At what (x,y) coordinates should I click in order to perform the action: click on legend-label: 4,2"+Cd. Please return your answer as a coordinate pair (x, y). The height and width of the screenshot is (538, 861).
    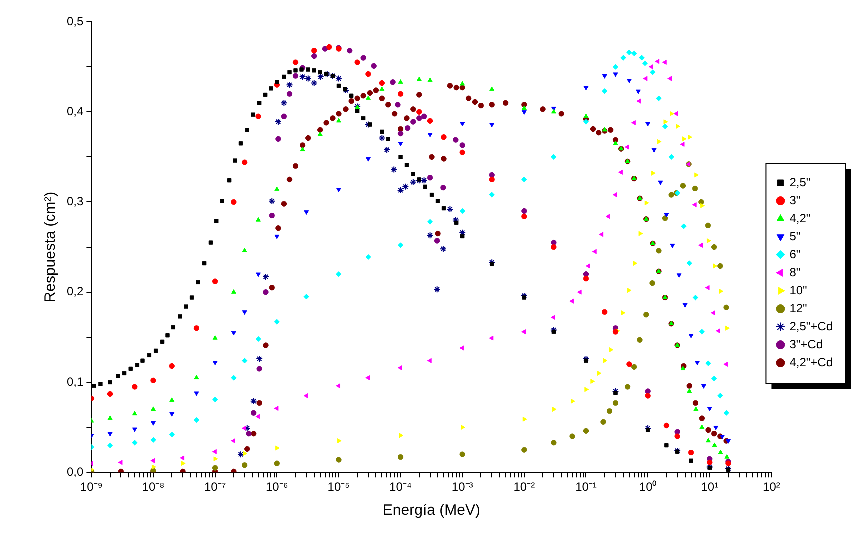
    Looking at the image, I should click on (812, 362).